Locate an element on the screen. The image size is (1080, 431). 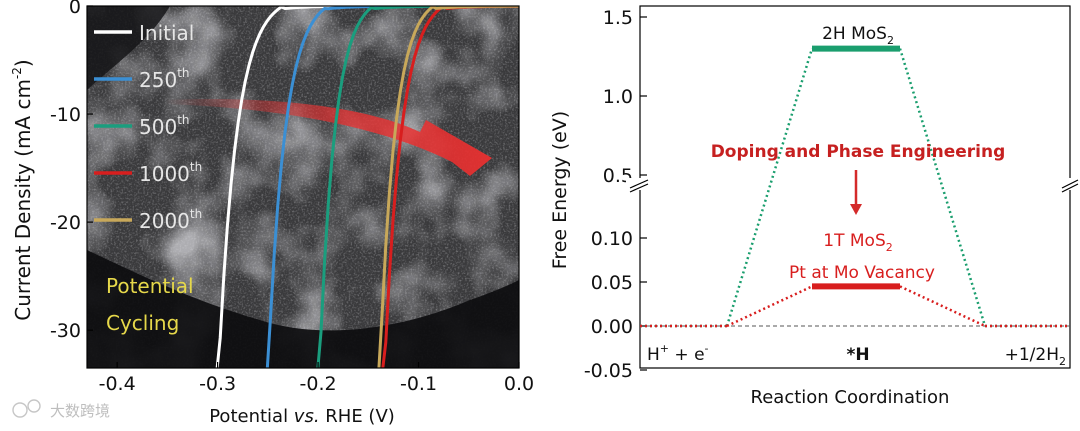
cycling-arrow is located at coordinates (328, 137).